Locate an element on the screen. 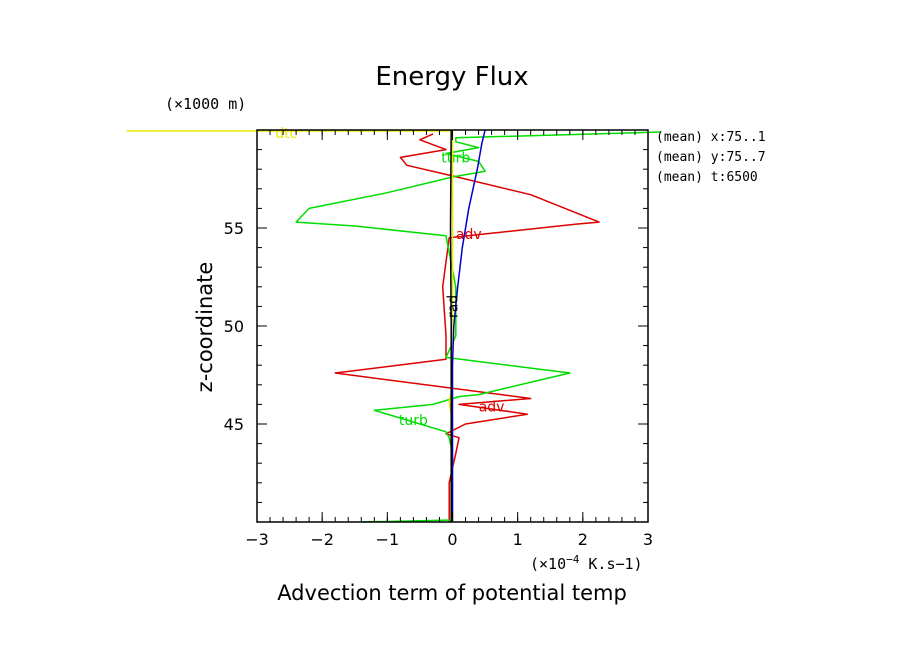  series-line-tot is located at coordinates (468, 325).